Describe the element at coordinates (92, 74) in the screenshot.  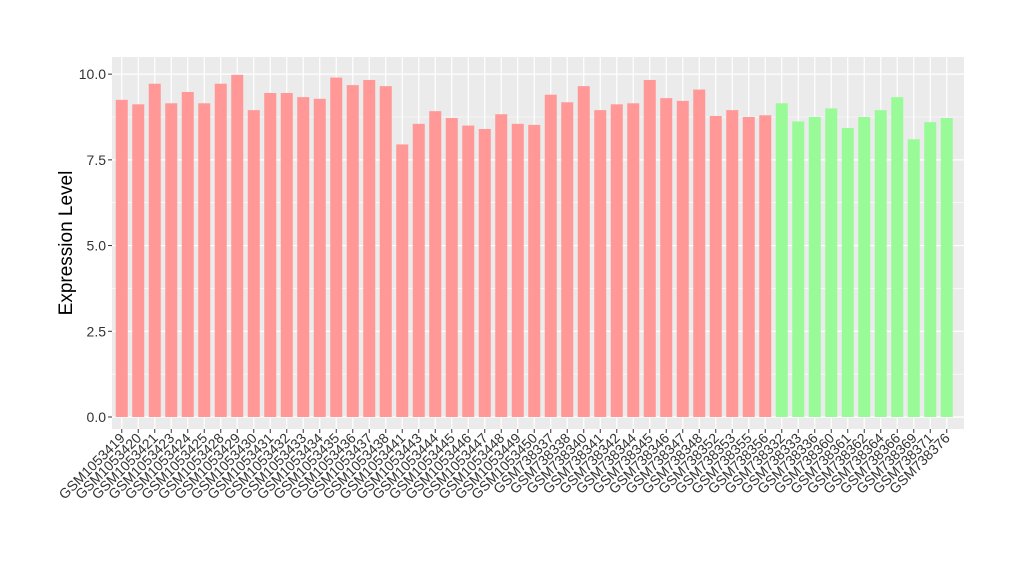
I see `y-tick-label: 10.0` at that location.